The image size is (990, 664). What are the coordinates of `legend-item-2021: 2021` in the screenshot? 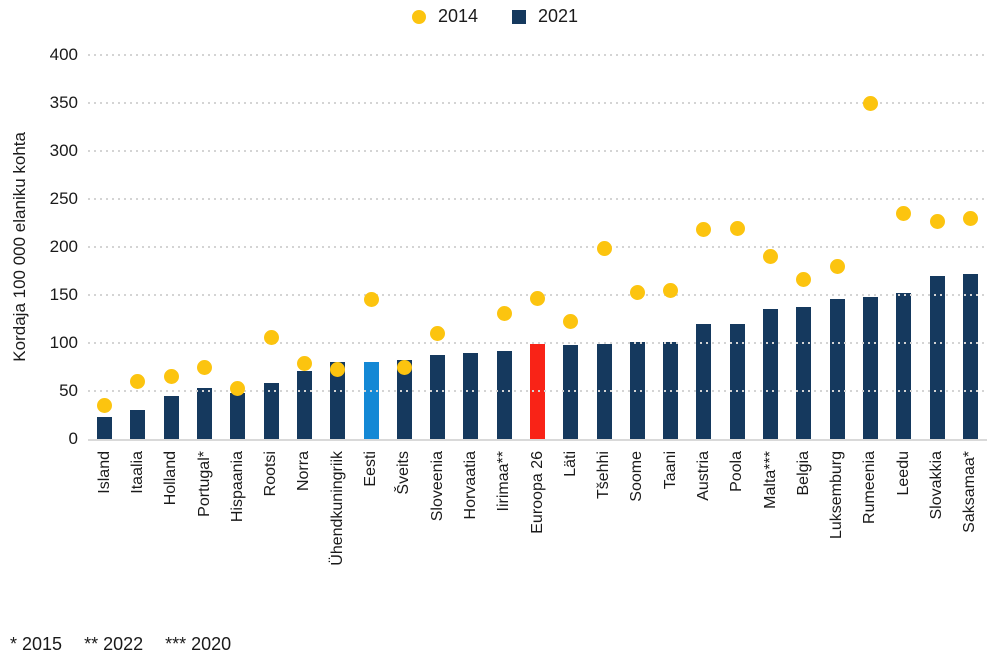 It's located at (545, 16).